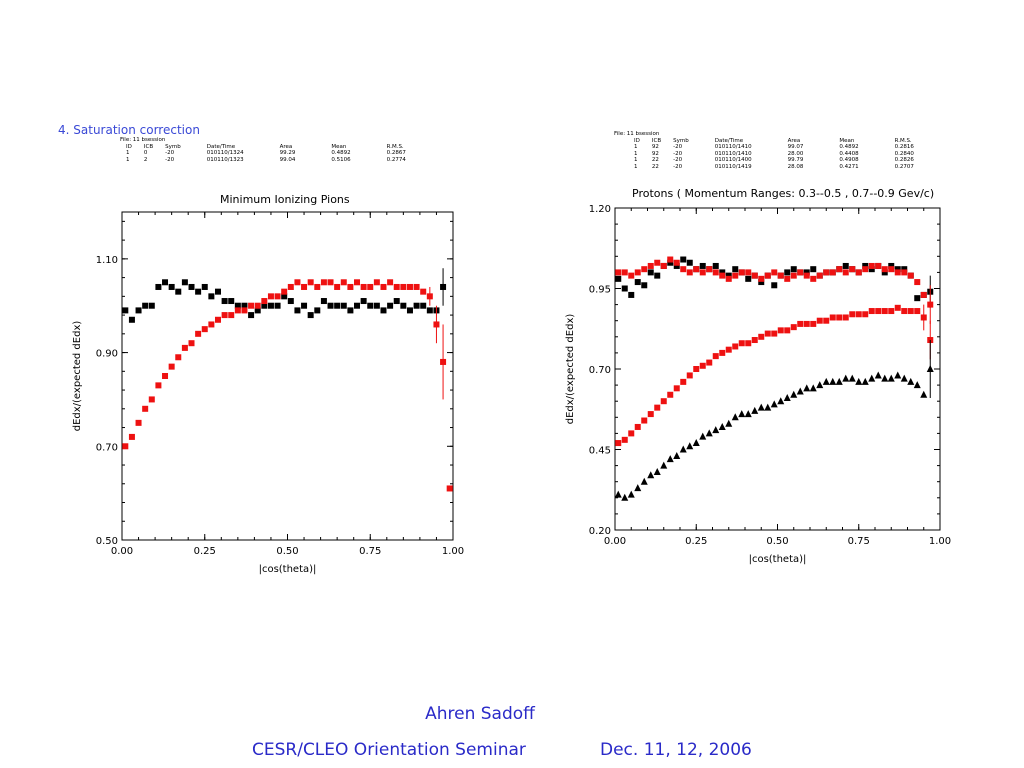 The image size is (1024, 768). I want to click on right-cell: 010110/1419, so click(733, 166).